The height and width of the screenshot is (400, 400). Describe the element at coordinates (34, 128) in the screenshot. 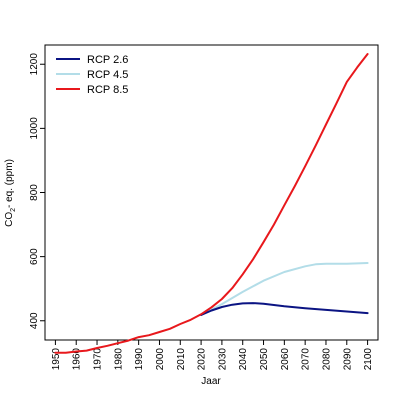

I see `y-tick-label: 1000` at that location.